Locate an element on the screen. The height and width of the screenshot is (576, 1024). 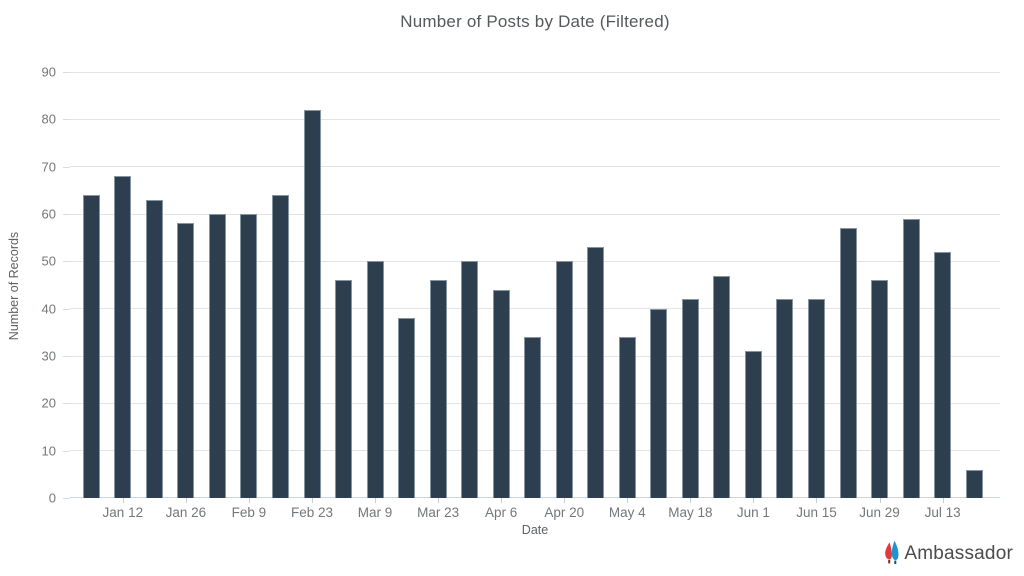
x-tick-label: Jun 1 is located at coordinates (753, 512).